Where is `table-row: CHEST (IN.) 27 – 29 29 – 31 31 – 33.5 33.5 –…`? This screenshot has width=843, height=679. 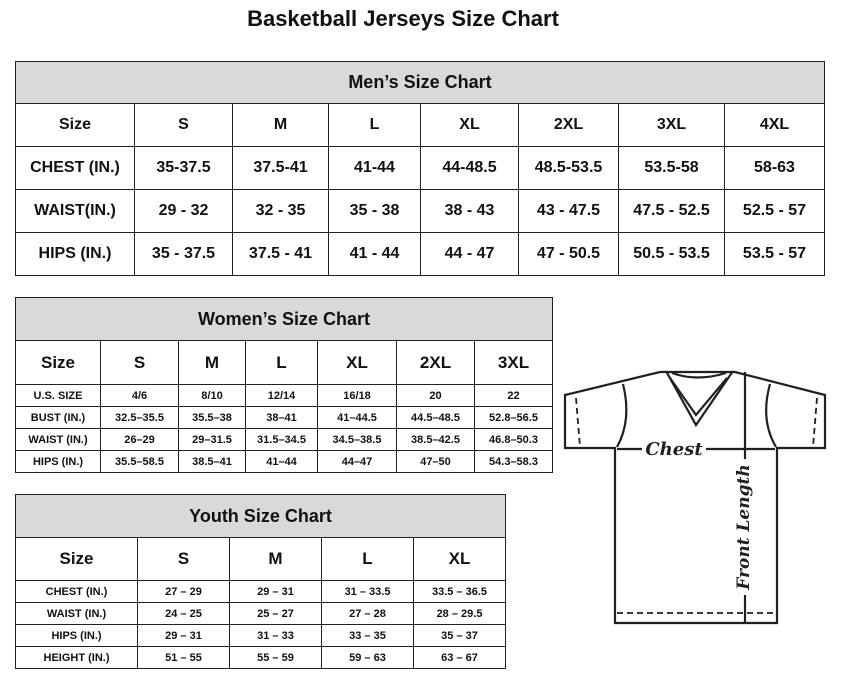
table-row: CHEST (IN.) 27 – 29 29 – 31 31 – 33.5 33.5 –… is located at coordinates (261, 591).